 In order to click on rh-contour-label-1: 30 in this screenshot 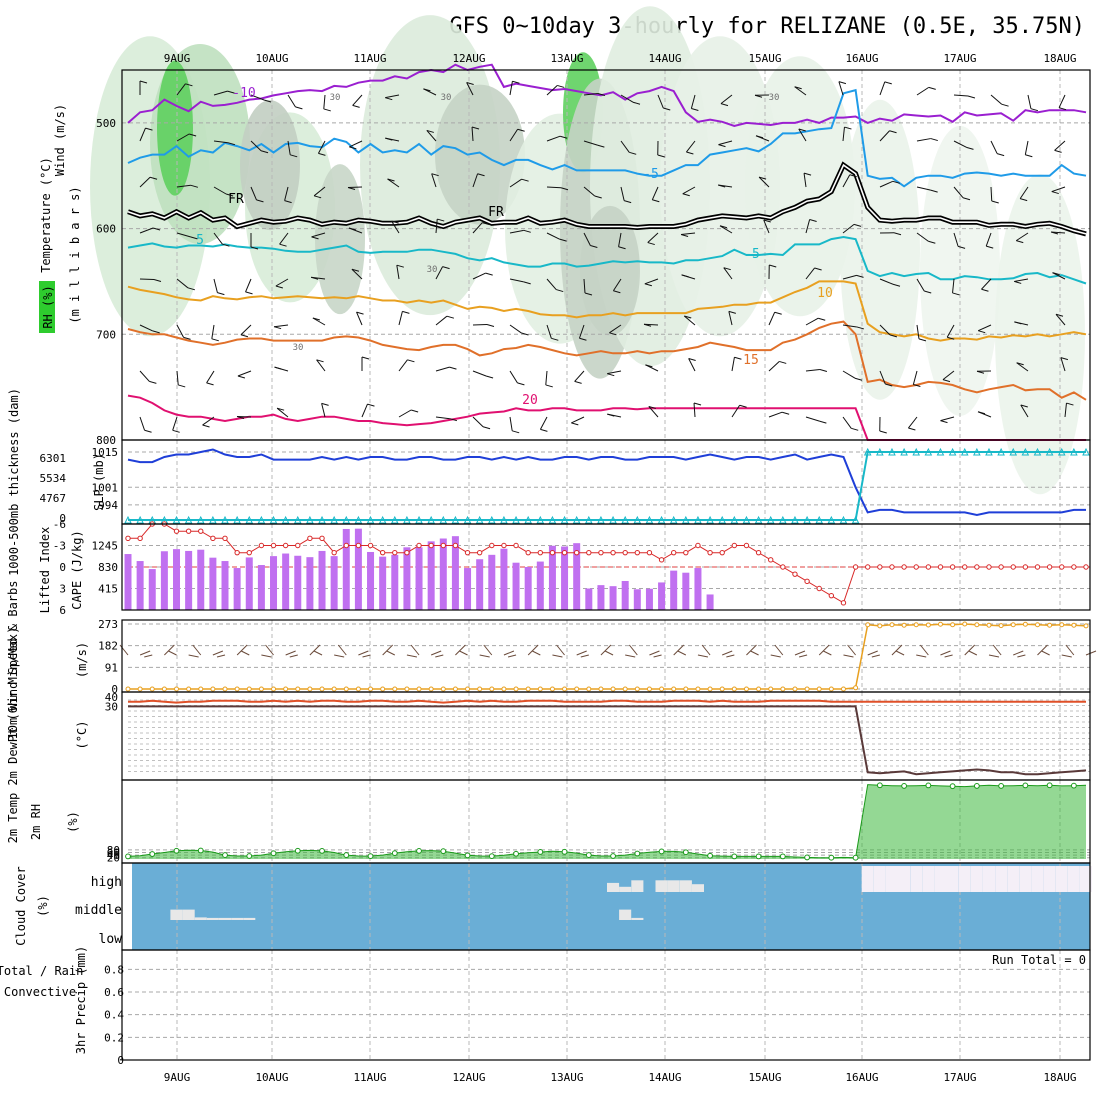, I will do `click(446, 98)`.